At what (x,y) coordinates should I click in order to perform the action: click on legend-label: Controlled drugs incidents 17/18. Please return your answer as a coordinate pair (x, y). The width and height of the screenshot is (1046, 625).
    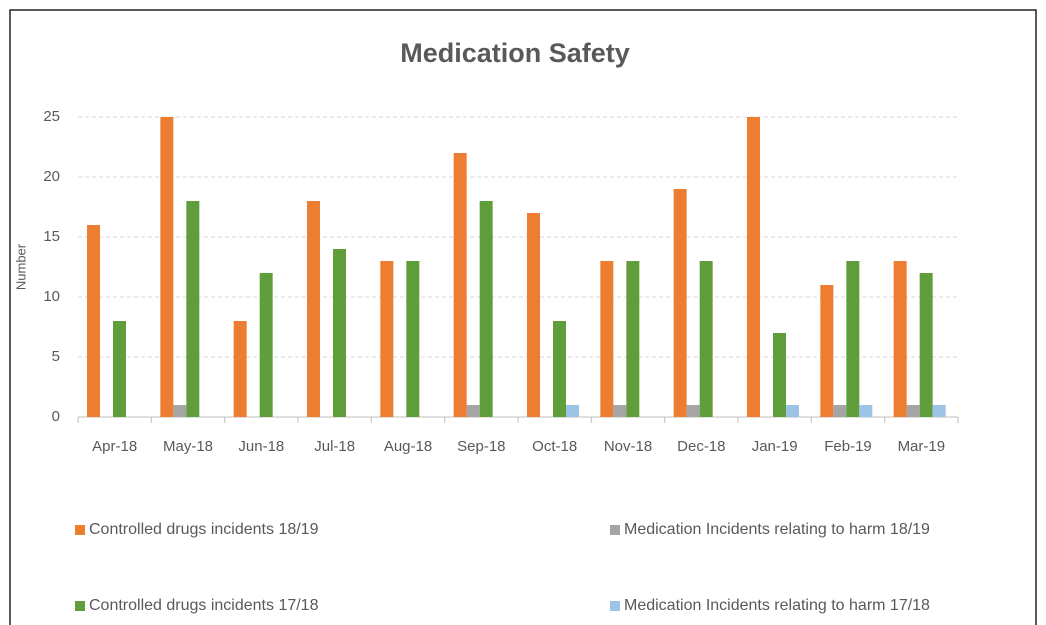
    Looking at the image, I should click on (204, 605).